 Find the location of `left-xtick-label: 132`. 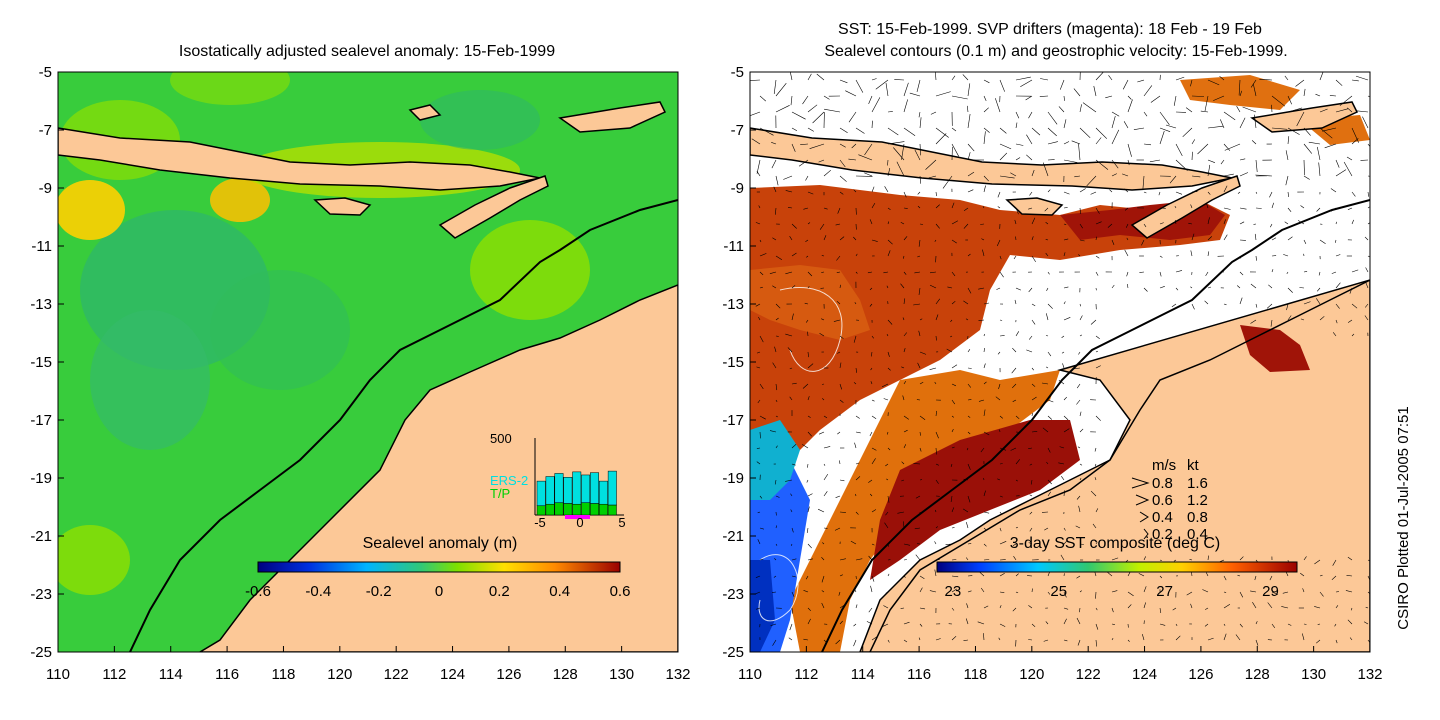

left-xtick-label: 132 is located at coordinates (677, 674).